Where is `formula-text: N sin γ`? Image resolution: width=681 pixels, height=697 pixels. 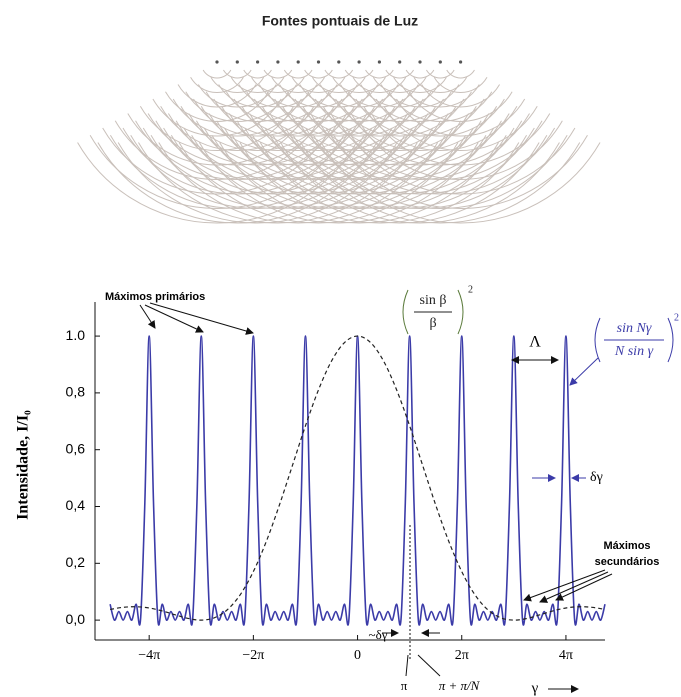
formula-text: N sin γ is located at coordinates (634, 351).